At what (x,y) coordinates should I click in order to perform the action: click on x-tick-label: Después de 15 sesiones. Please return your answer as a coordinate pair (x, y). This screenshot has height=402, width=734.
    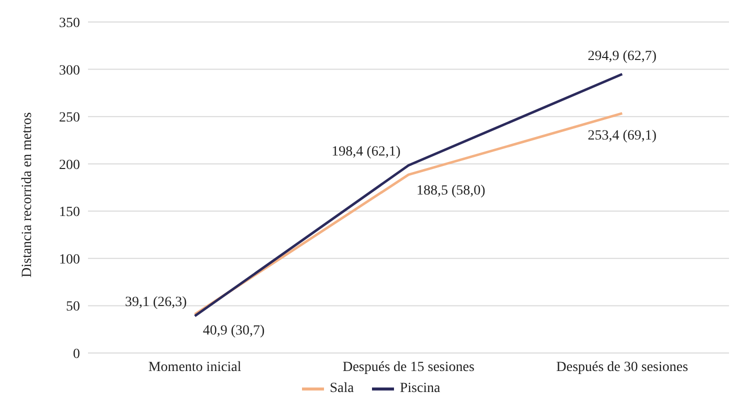
    Looking at the image, I should click on (408, 367).